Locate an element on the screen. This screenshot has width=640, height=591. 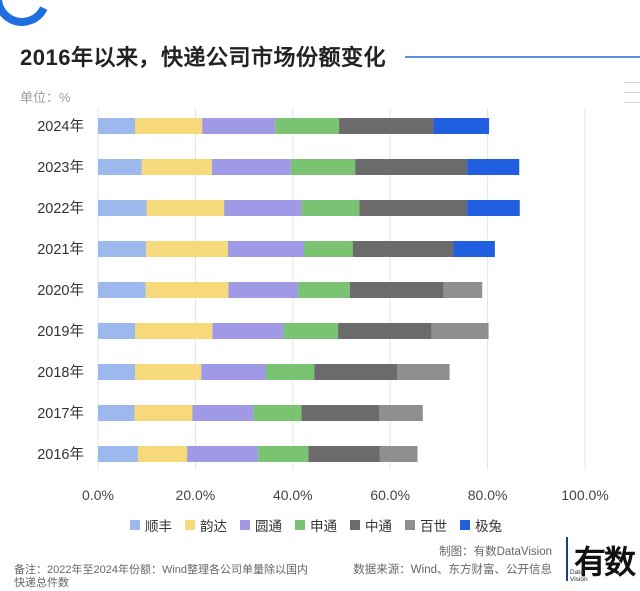
chart-legend: 顺丰 韵达 圆通 申通 中通 百世 极兔 is located at coordinates (316, 525).